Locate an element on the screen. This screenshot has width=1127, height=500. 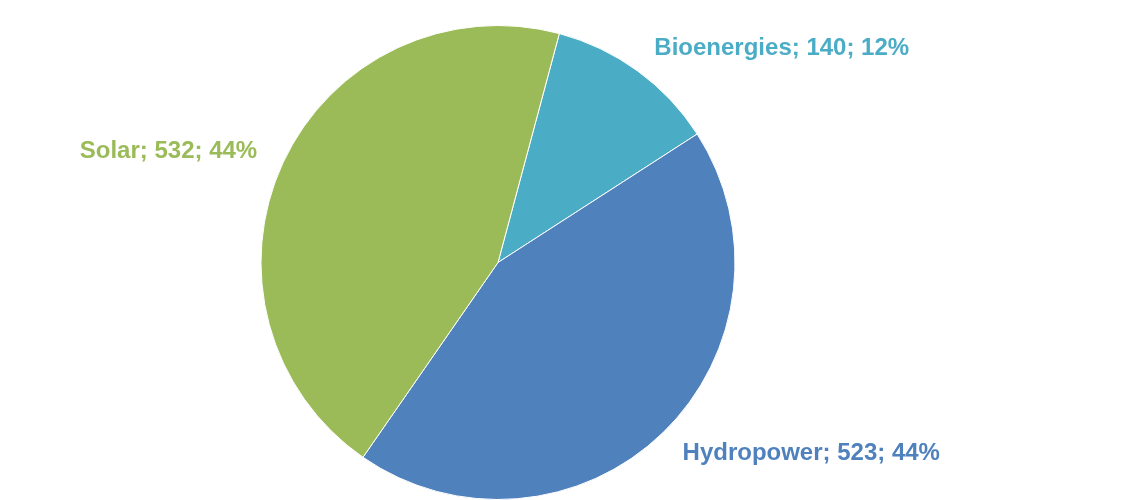
slice-label: Solar; 532; 44% is located at coordinates (168, 149).